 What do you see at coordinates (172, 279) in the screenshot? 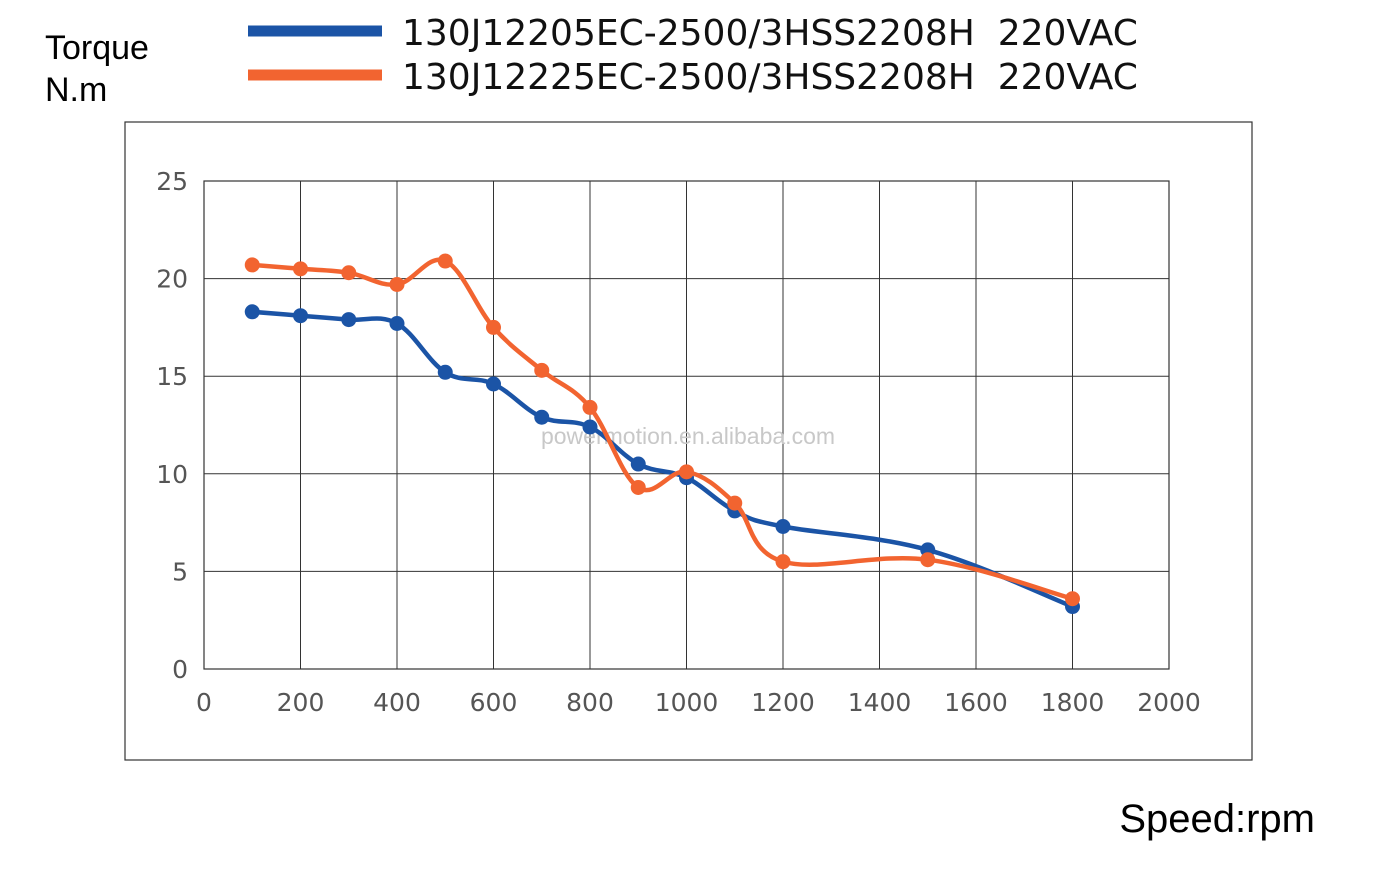
I see `y-tick-label: 20` at bounding box center [172, 279].